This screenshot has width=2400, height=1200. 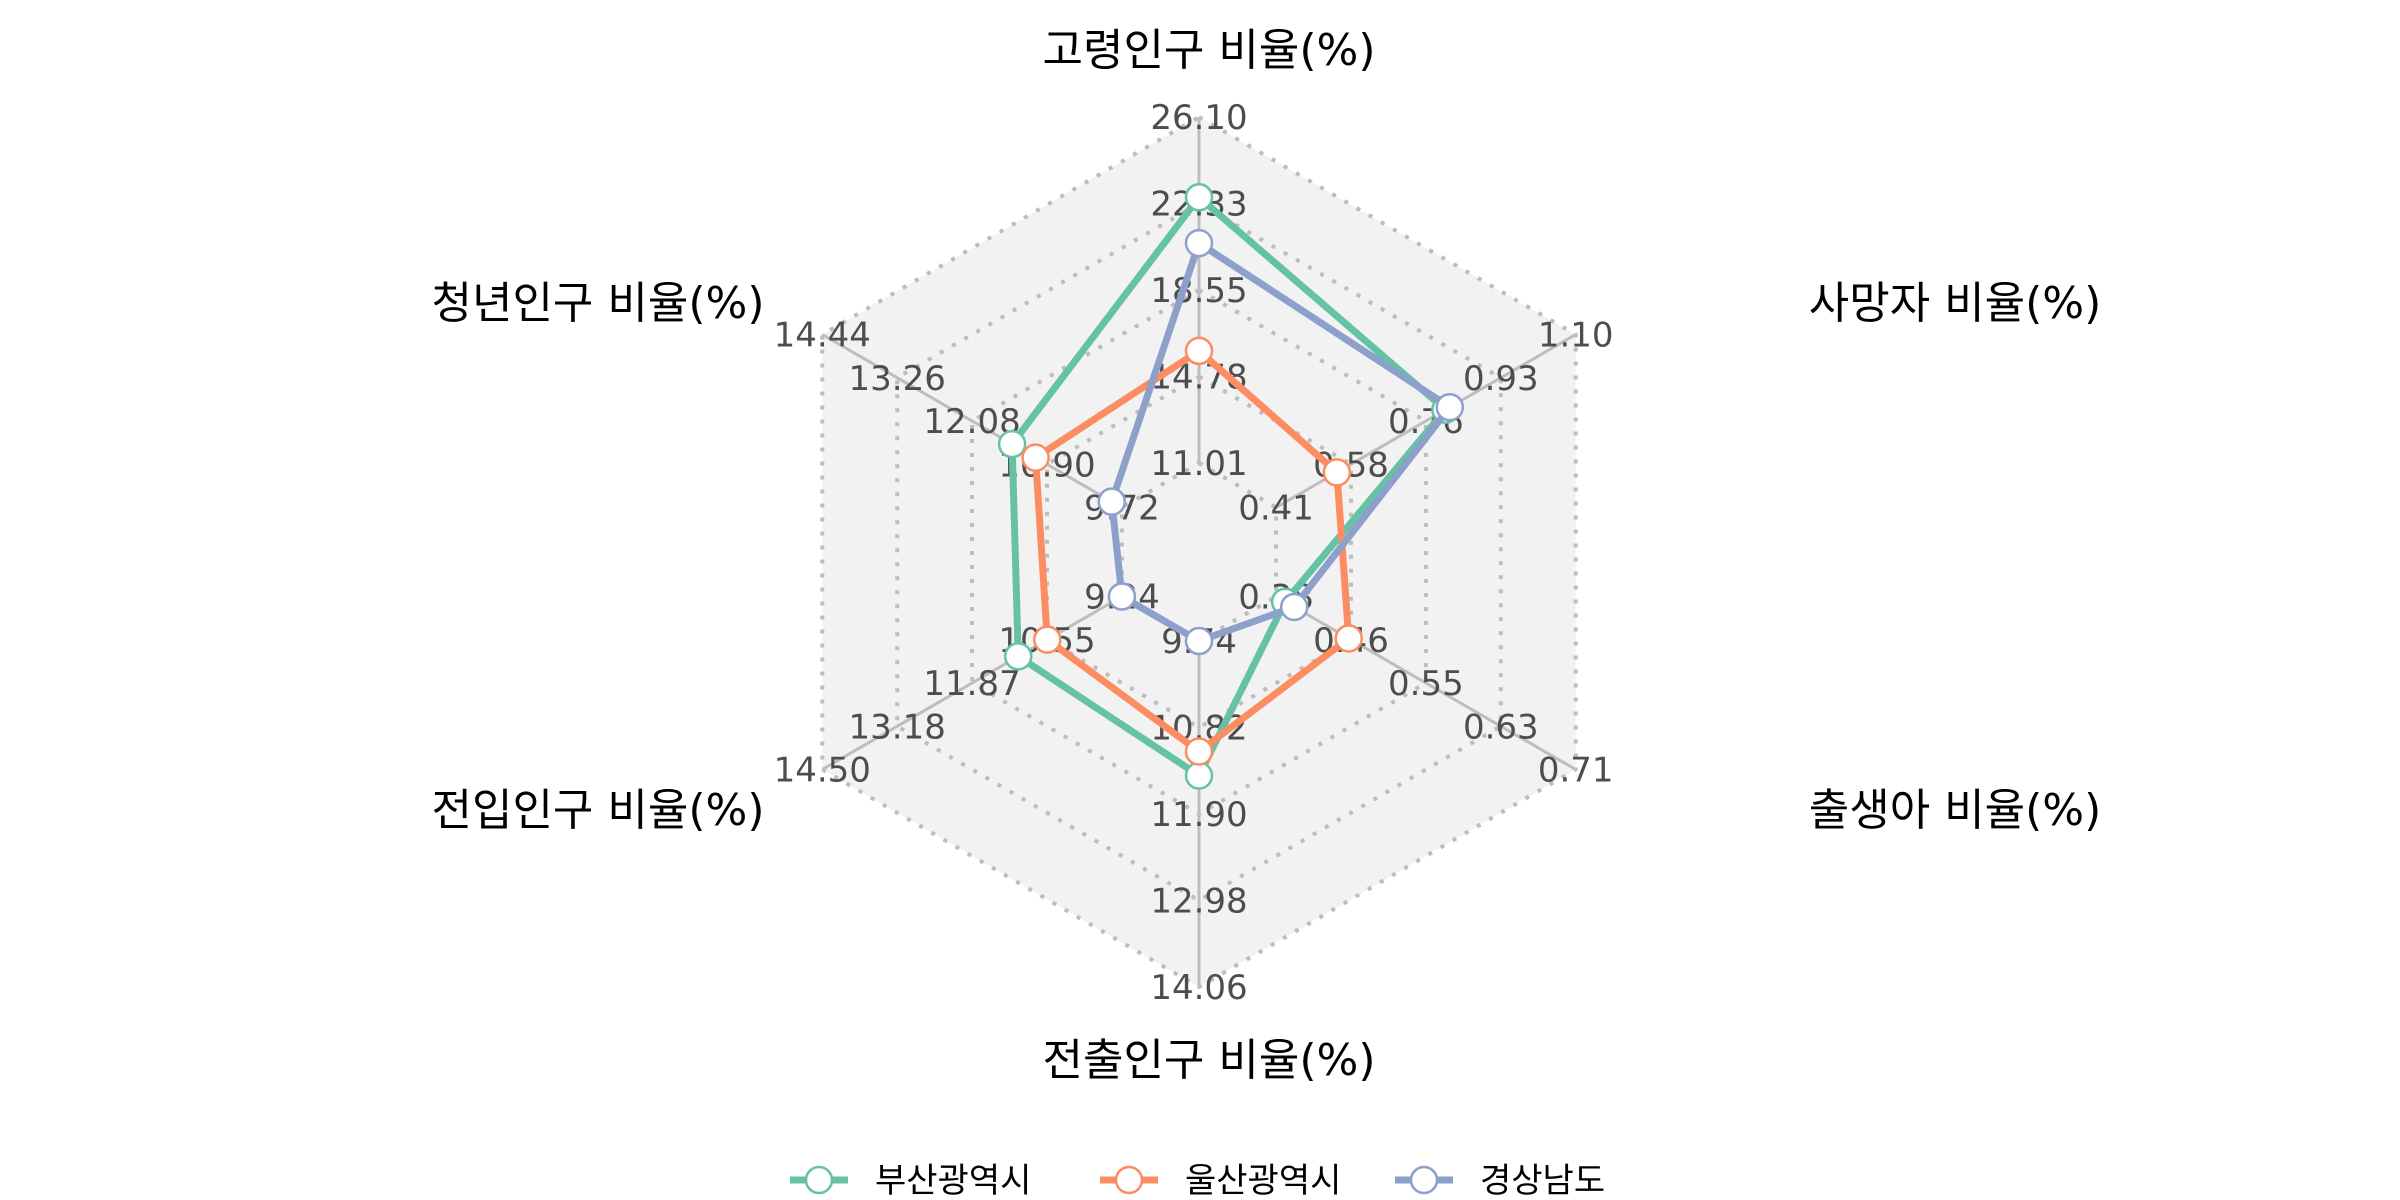 What do you see at coordinates (1955, 810) in the screenshot?
I see `axis-title: 출생아 비율(%)` at bounding box center [1955, 810].